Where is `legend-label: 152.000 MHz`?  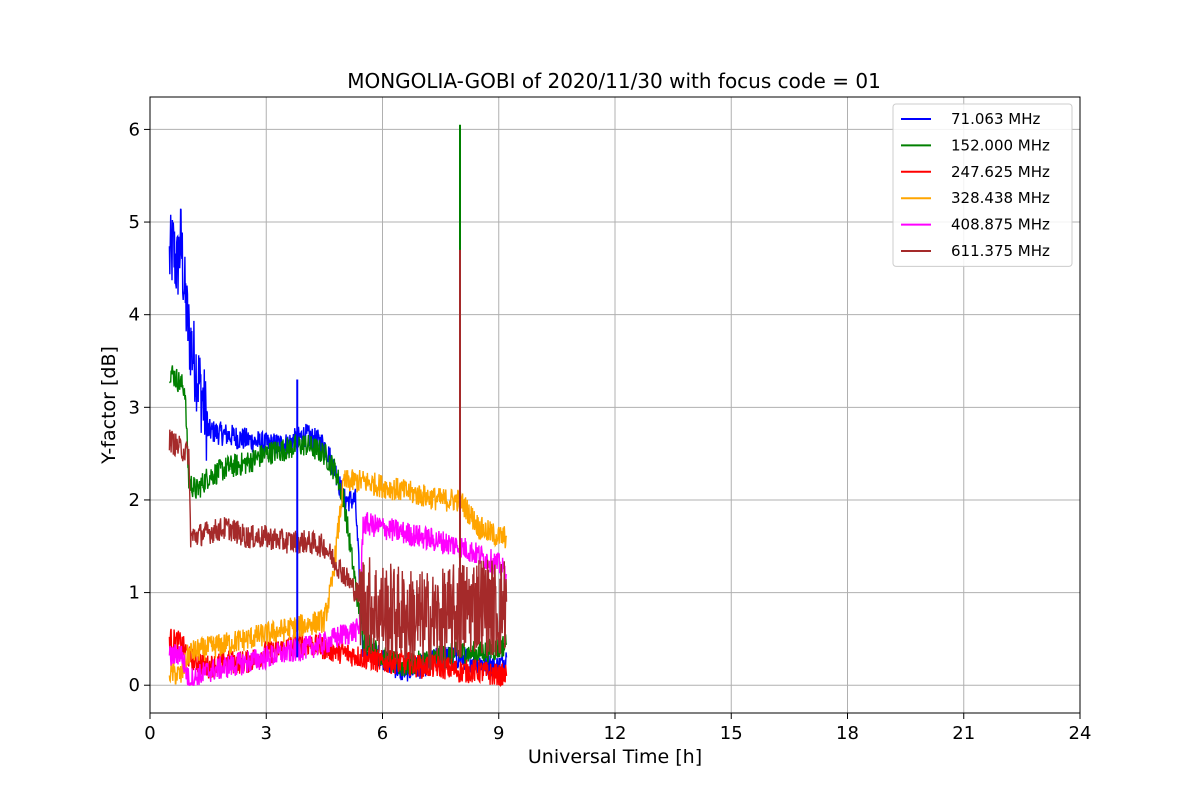 legend-label: 152.000 MHz is located at coordinates (1000, 145).